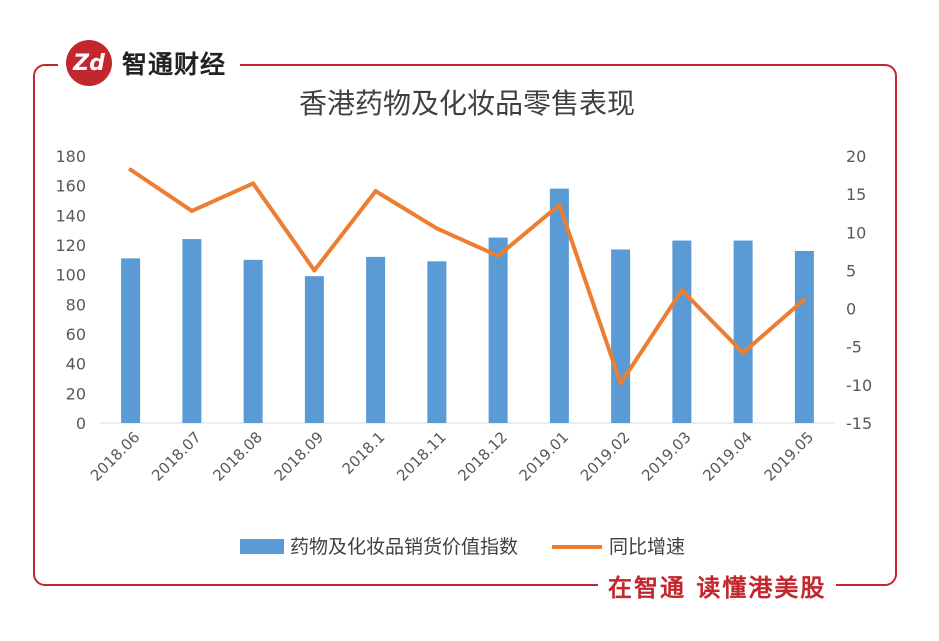 This screenshot has width=939, height=641. What do you see at coordinates (76, 393) in the screenshot?
I see `y-left-tick-label: 20` at bounding box center [76, 393].